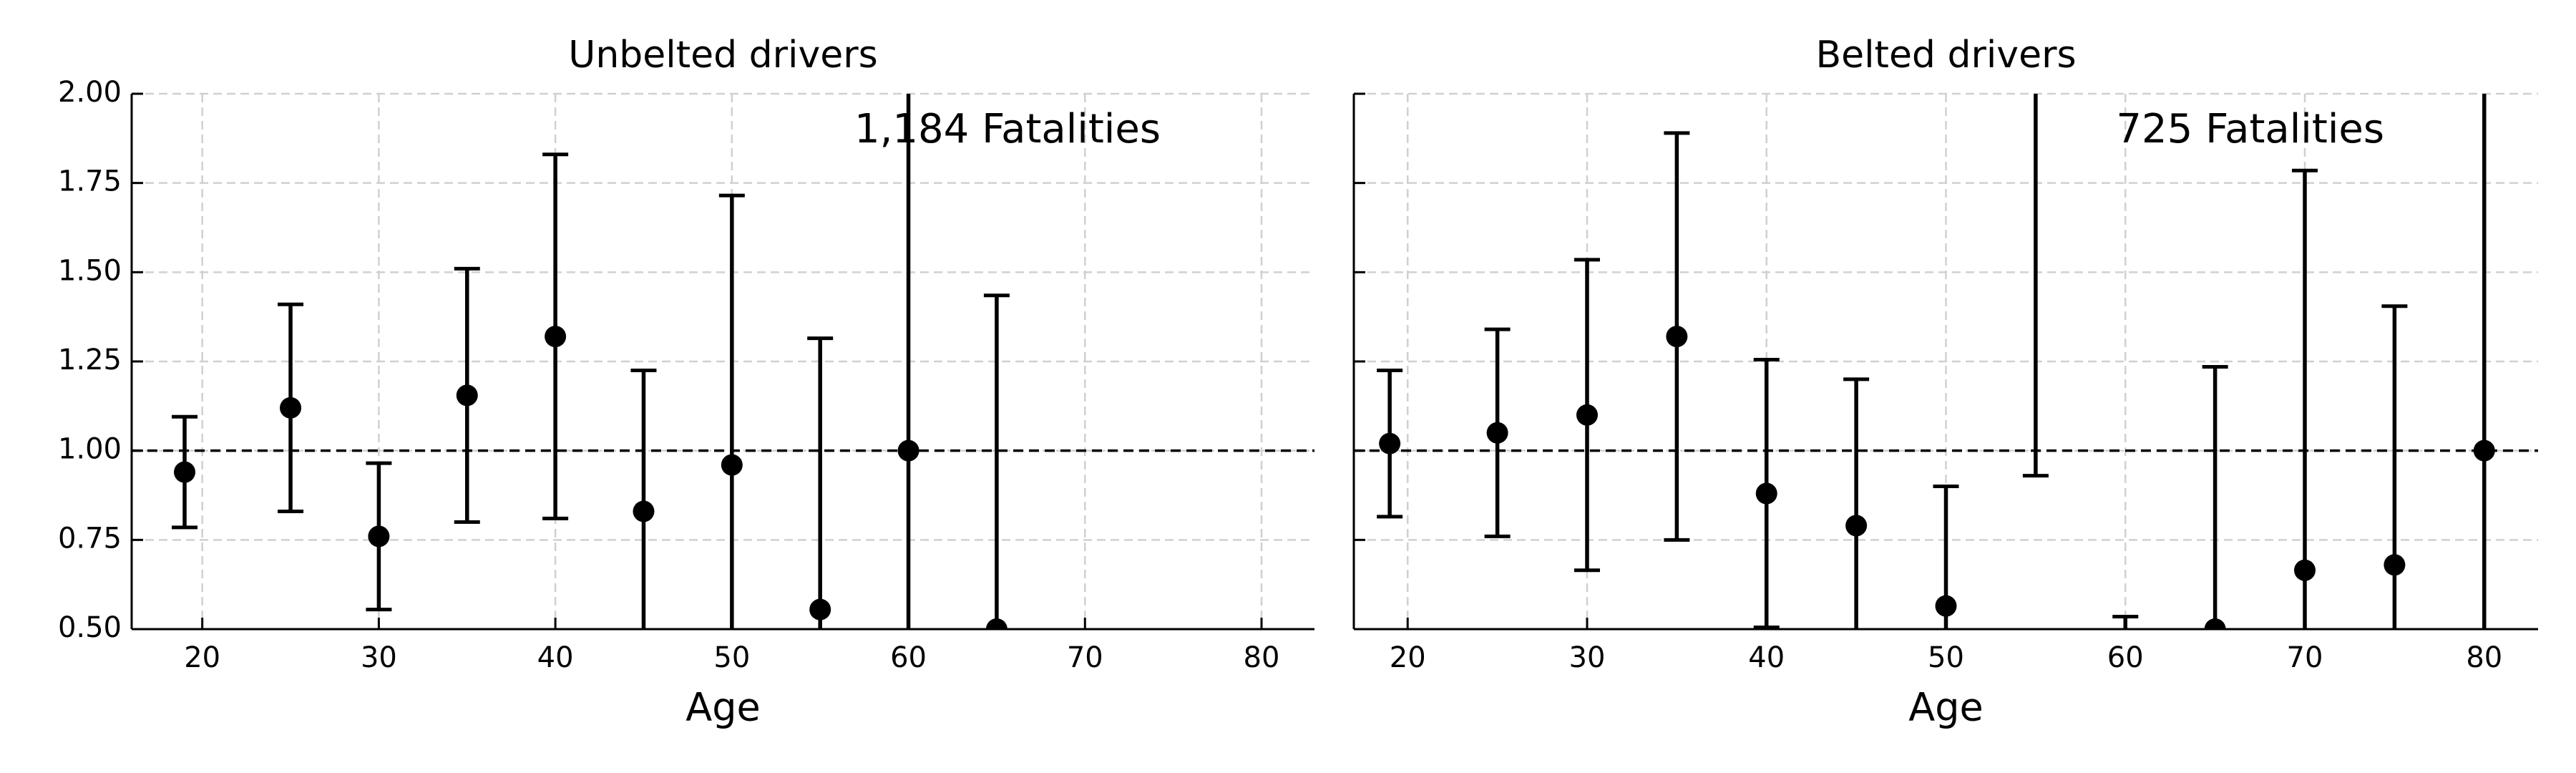 The image size is (2576, 773). Describe the element at coordinates (90, 92) in the screenshot. I see `y-tick-label: 2.00` at that location.